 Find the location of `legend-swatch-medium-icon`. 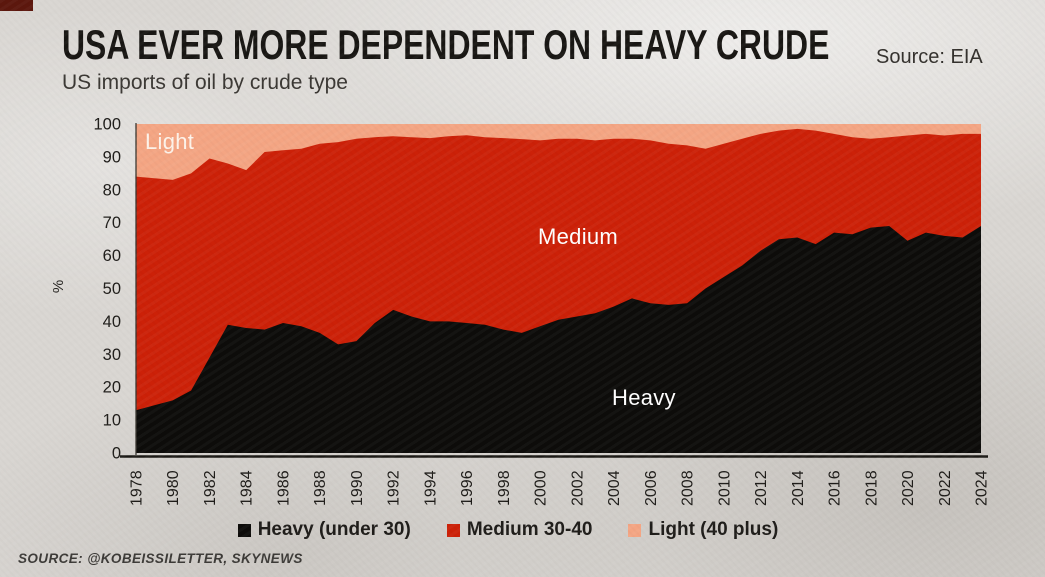

legend-swatch-medium-icon is located at coordinates (453, 530).